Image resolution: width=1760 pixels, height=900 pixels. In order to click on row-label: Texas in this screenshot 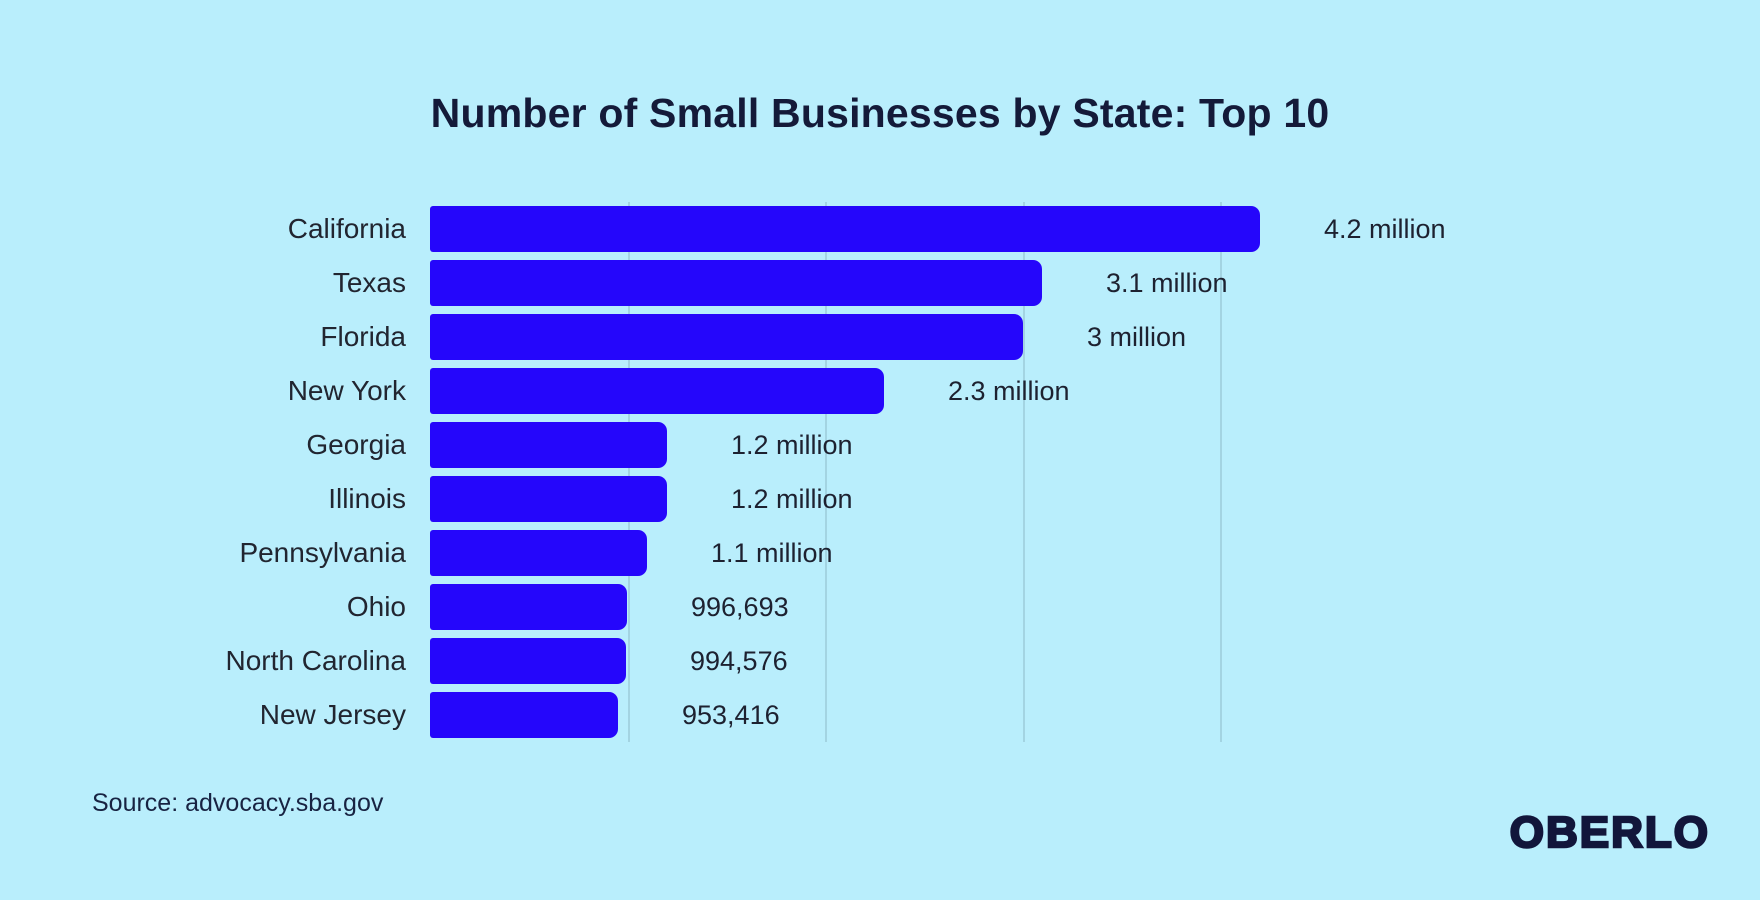, I will do `click(369, 282)`.